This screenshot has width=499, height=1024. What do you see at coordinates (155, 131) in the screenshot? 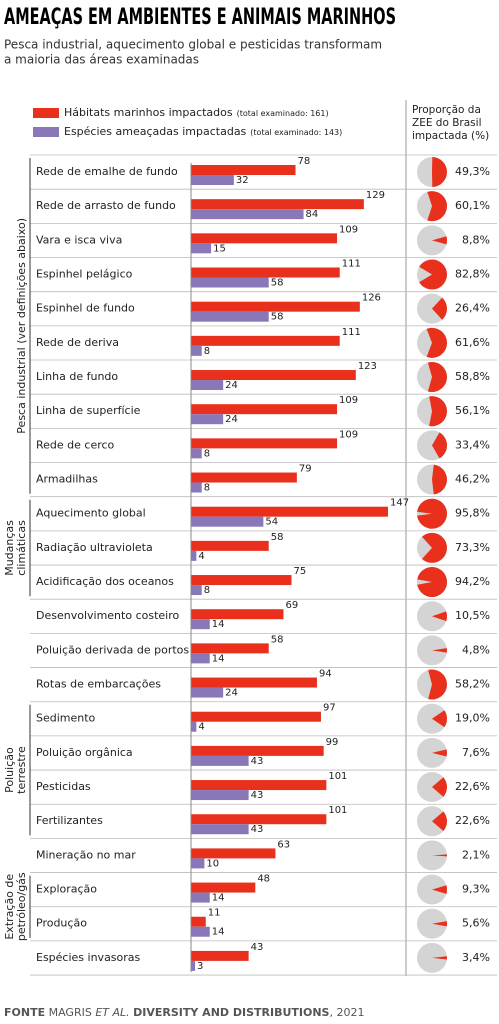
I see `legend-name: Espécies ameaçadas impactadas` at bounding box center [155, 131].